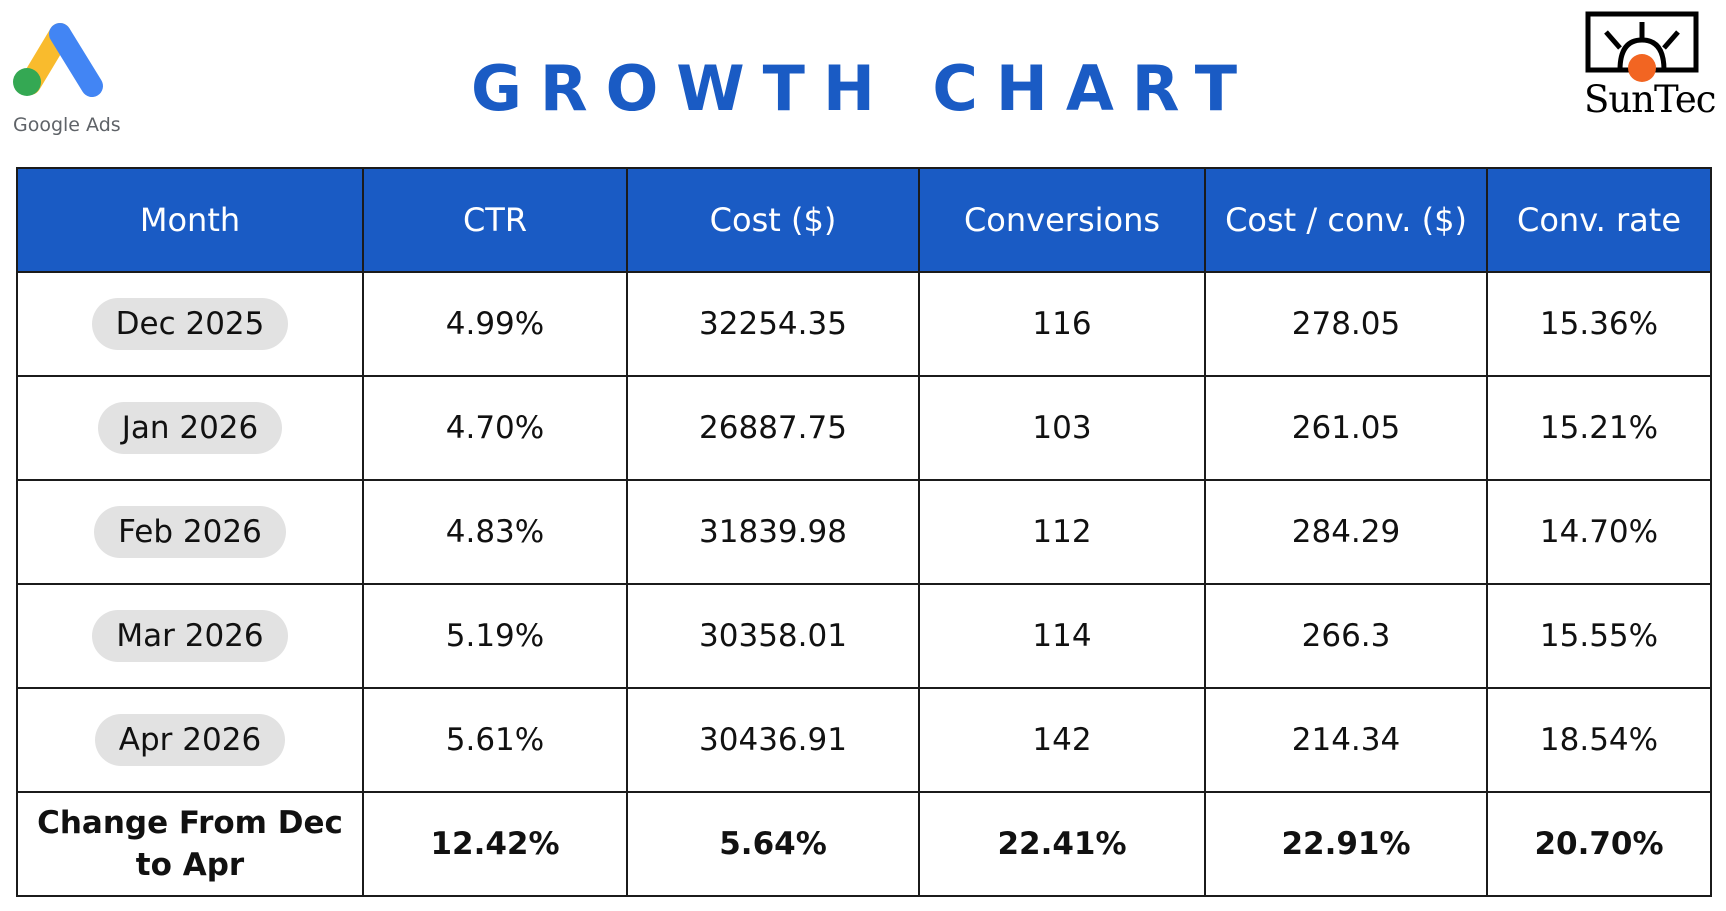 Image resolution: width=1726 pixels, height=911 pixels. Describe the element at coordinates (1346, 220) in the screenshot. I see `column-header-4: Cost / conv. ($)` at that location.